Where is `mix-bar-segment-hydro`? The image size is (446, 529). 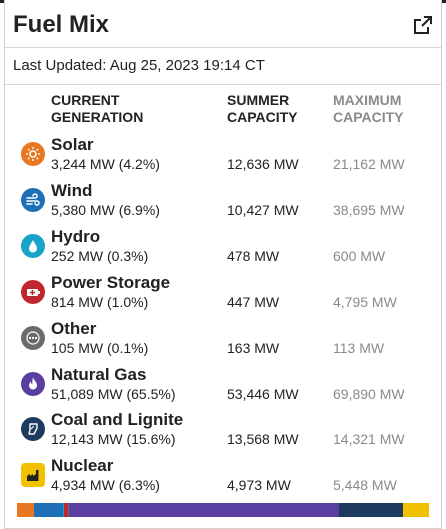
mix-bar-segment-hydro is located at coordinates (63, 510).